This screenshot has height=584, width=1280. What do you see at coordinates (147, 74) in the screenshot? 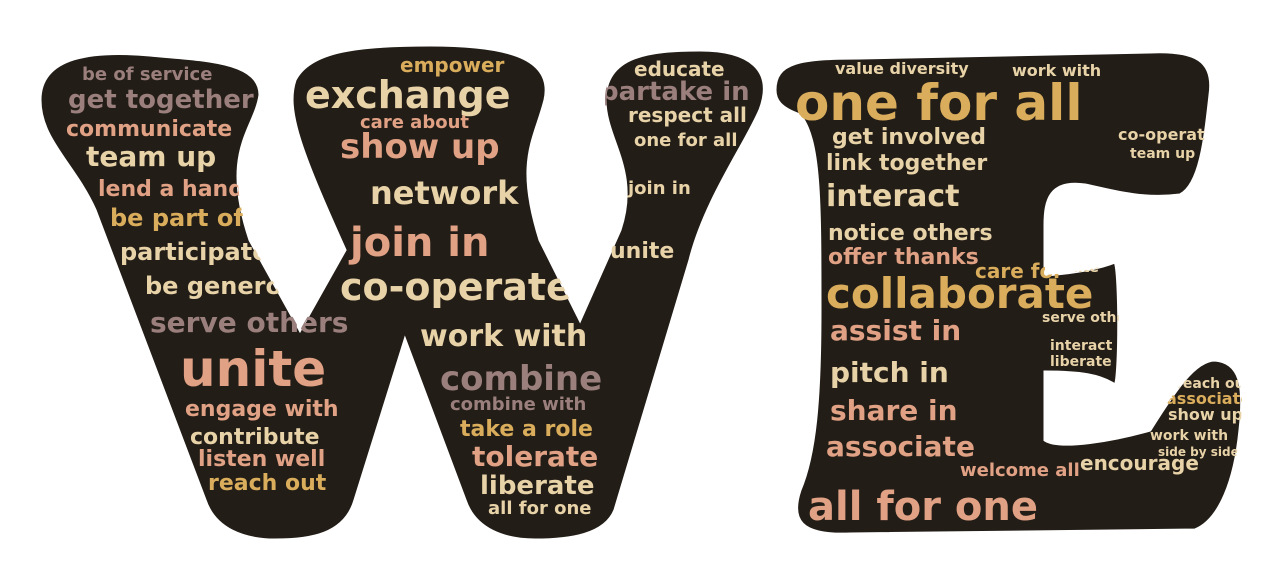
I see `phrase-be-of-service: be of service` at bounding box center [147, 74].